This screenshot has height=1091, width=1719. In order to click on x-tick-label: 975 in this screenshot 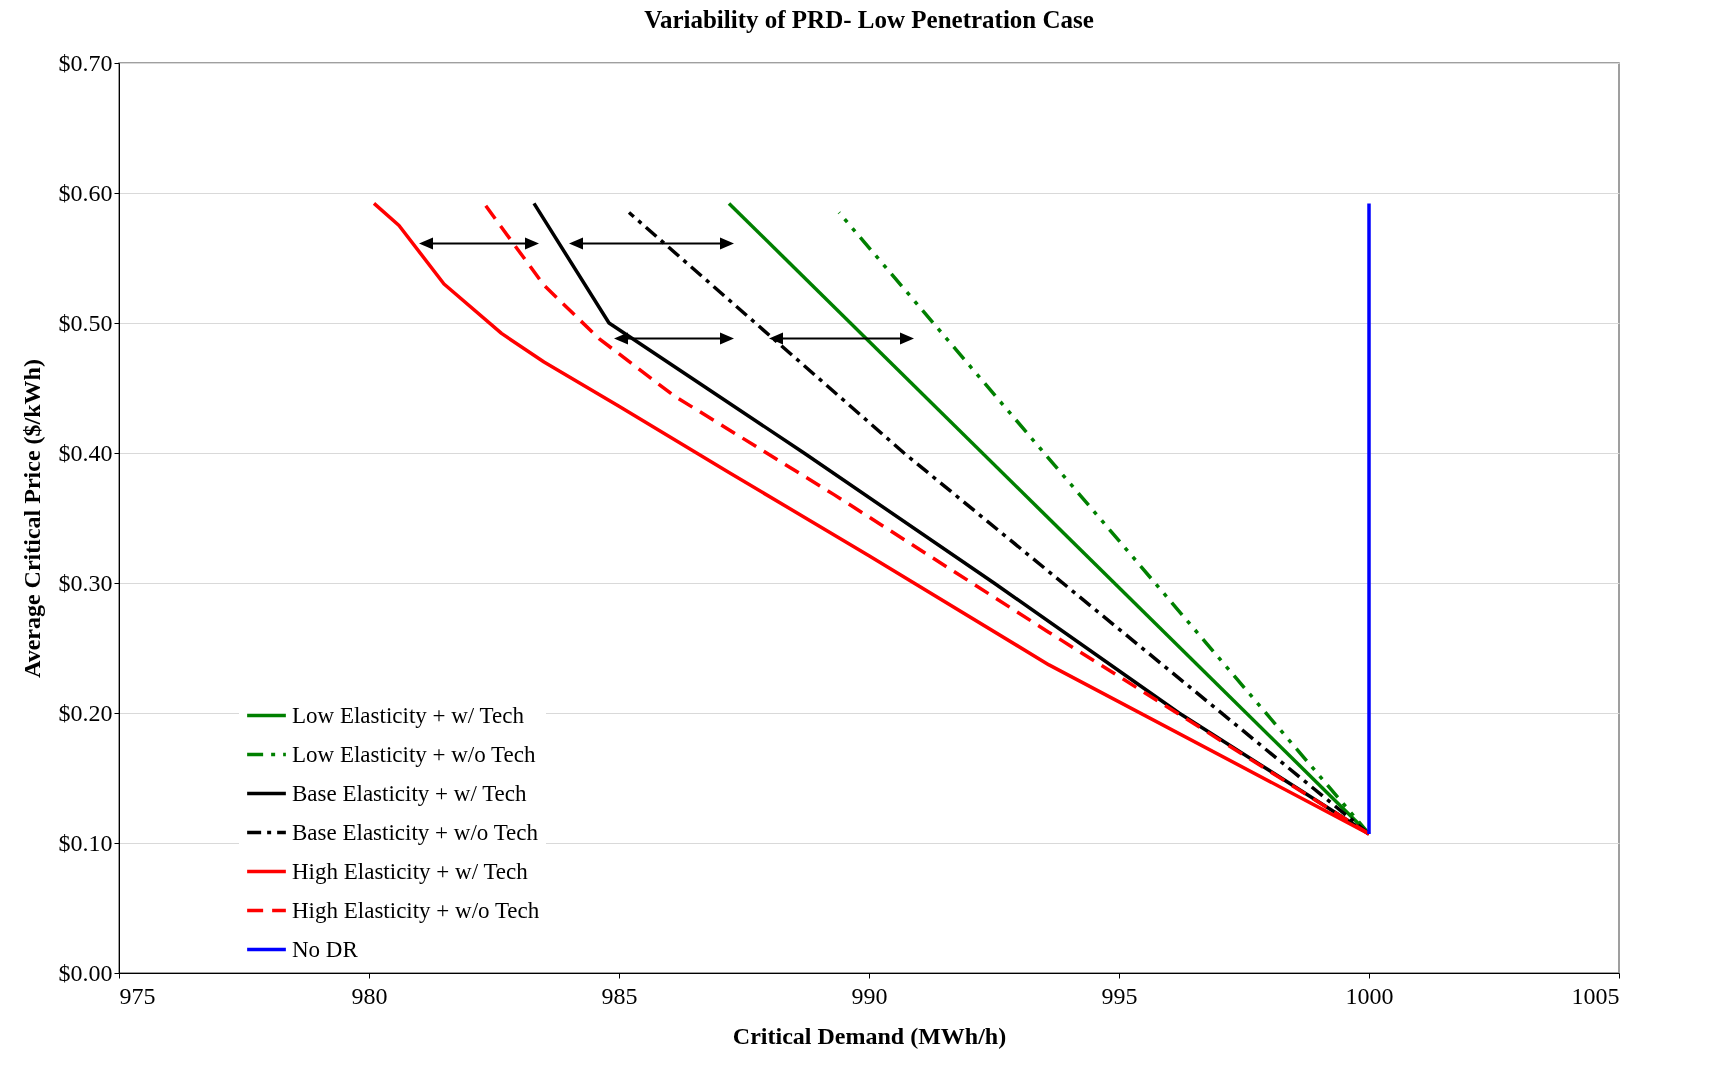, I will do `click(137, 995)`.